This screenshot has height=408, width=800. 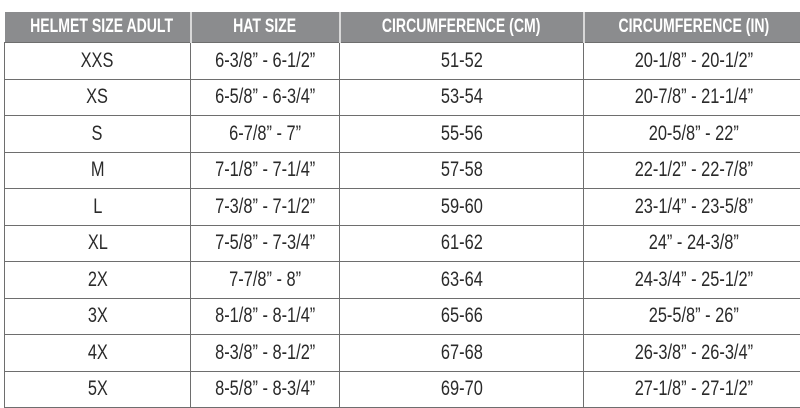 I want to click on helmet-size-cell: M, so click(x=98, y=170).